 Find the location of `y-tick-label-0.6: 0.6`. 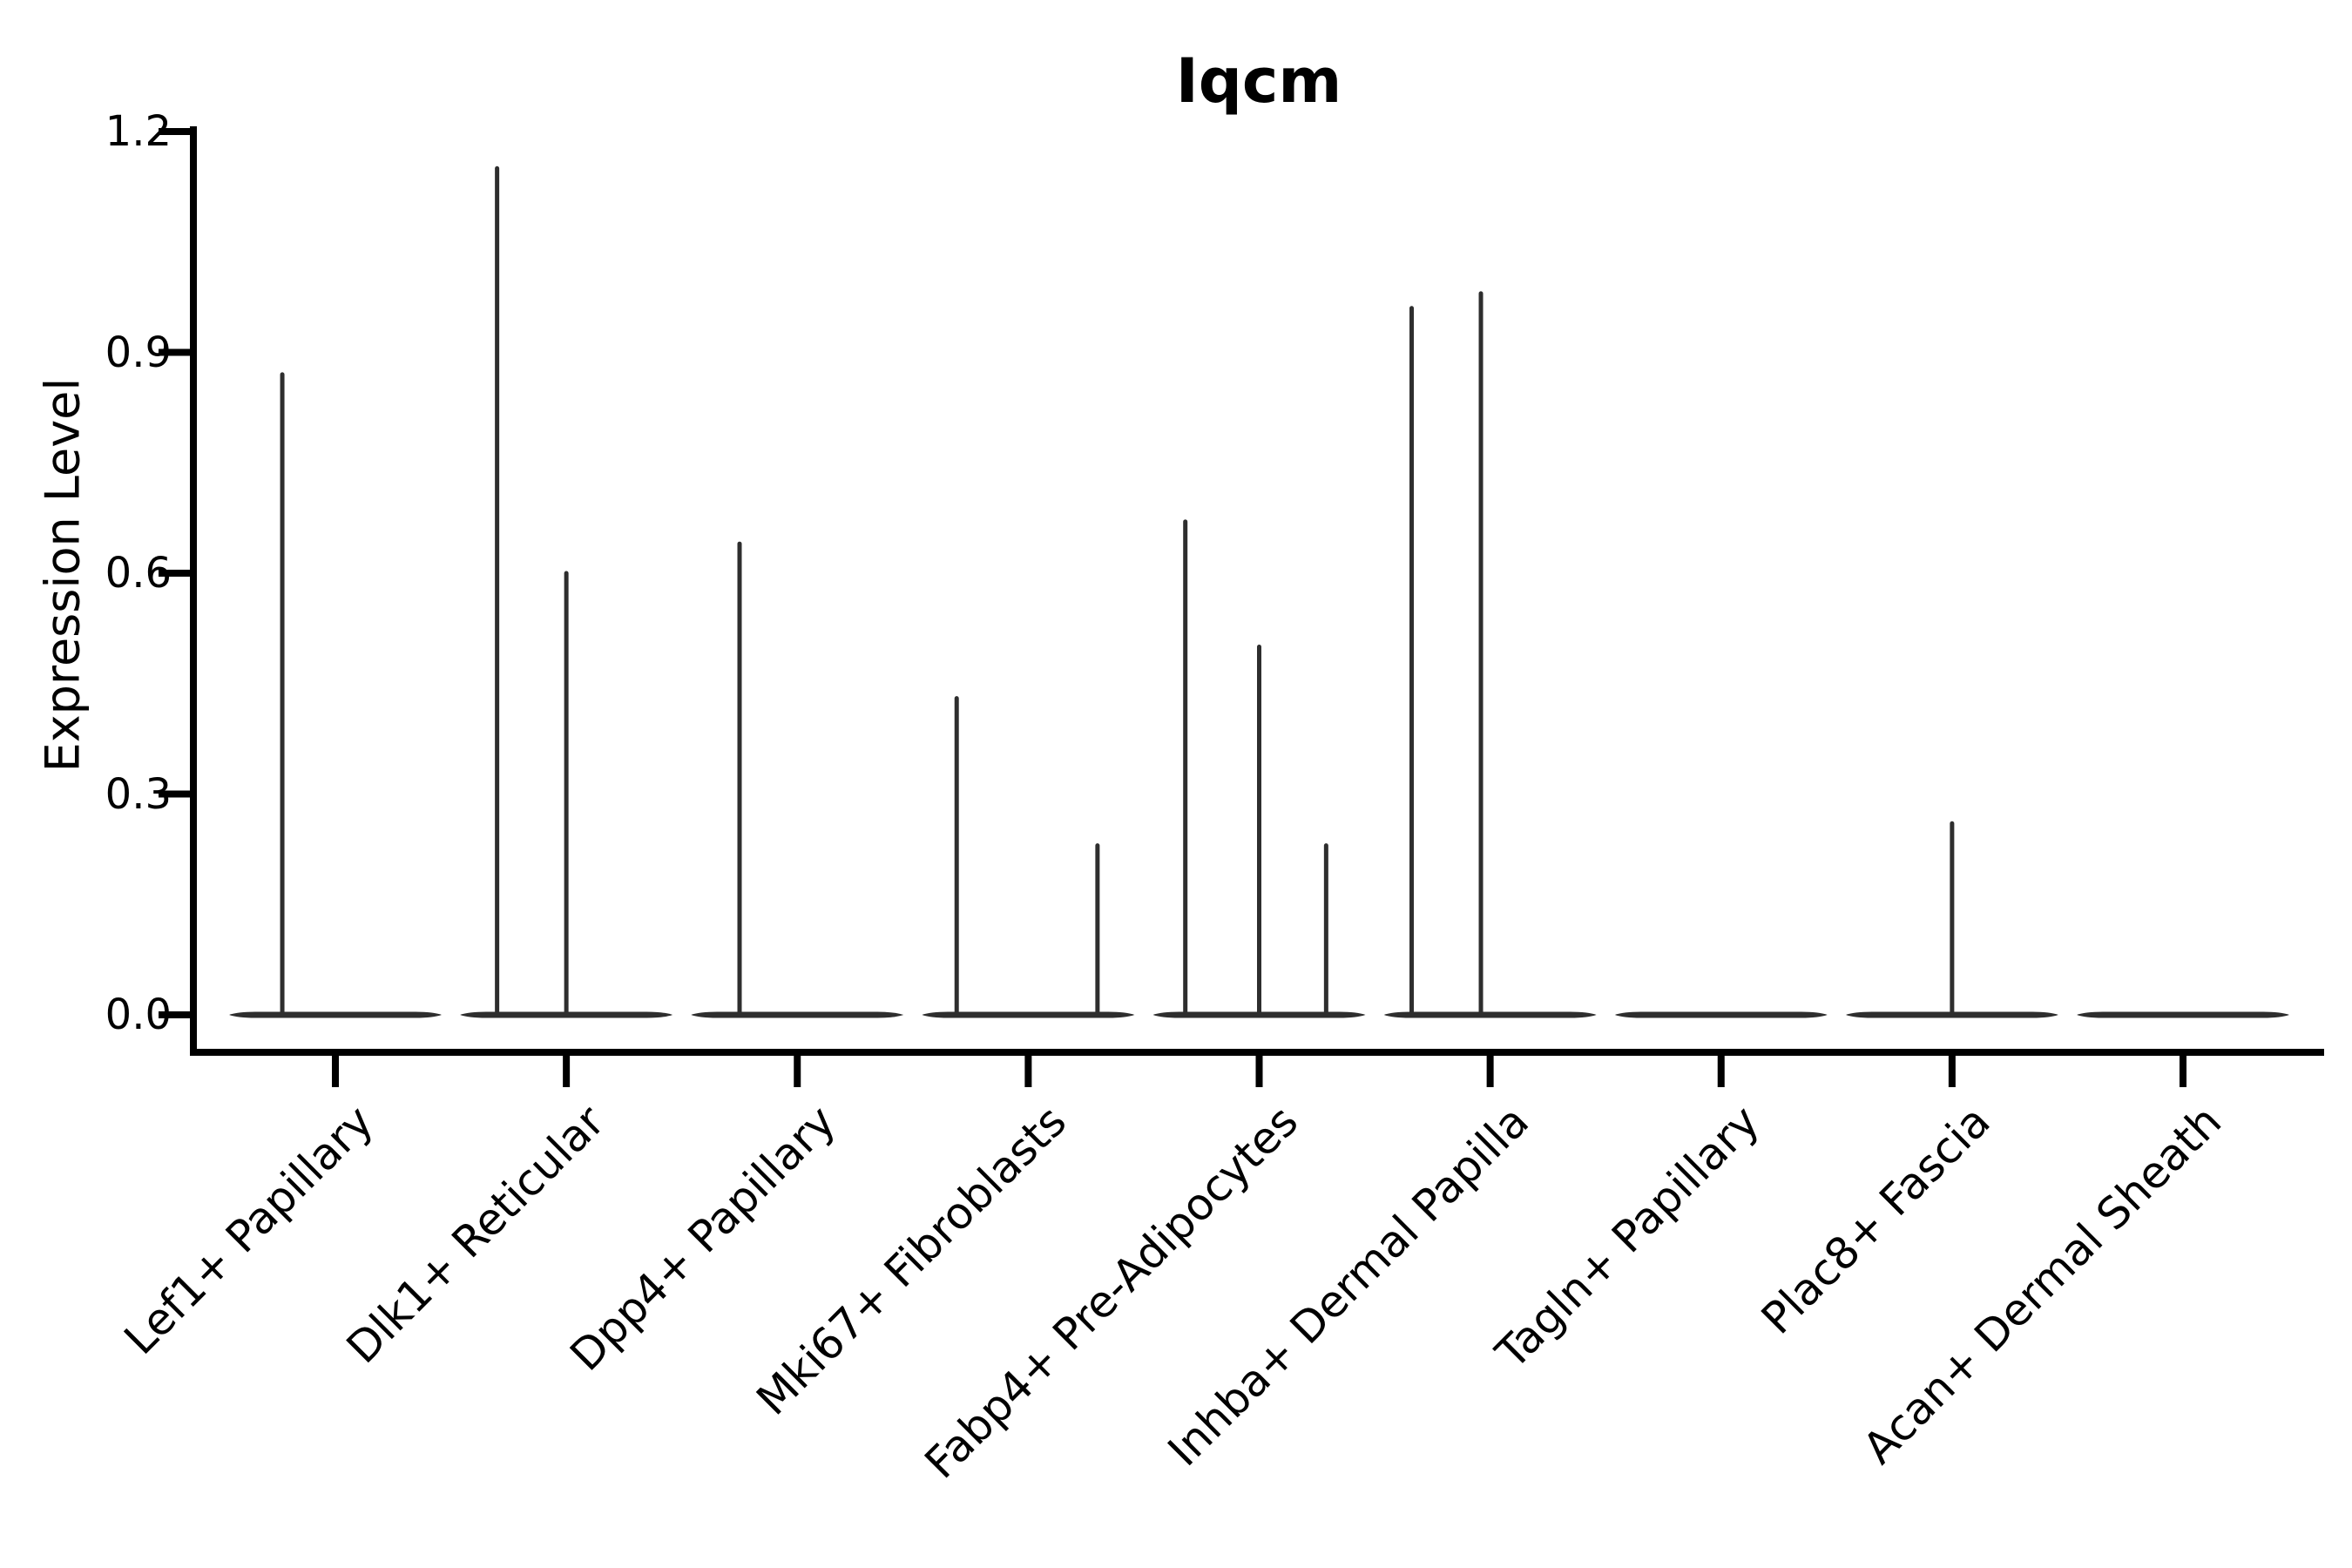

y-tick-label-0.6: 0.6 is located at coordinates (138, 574).